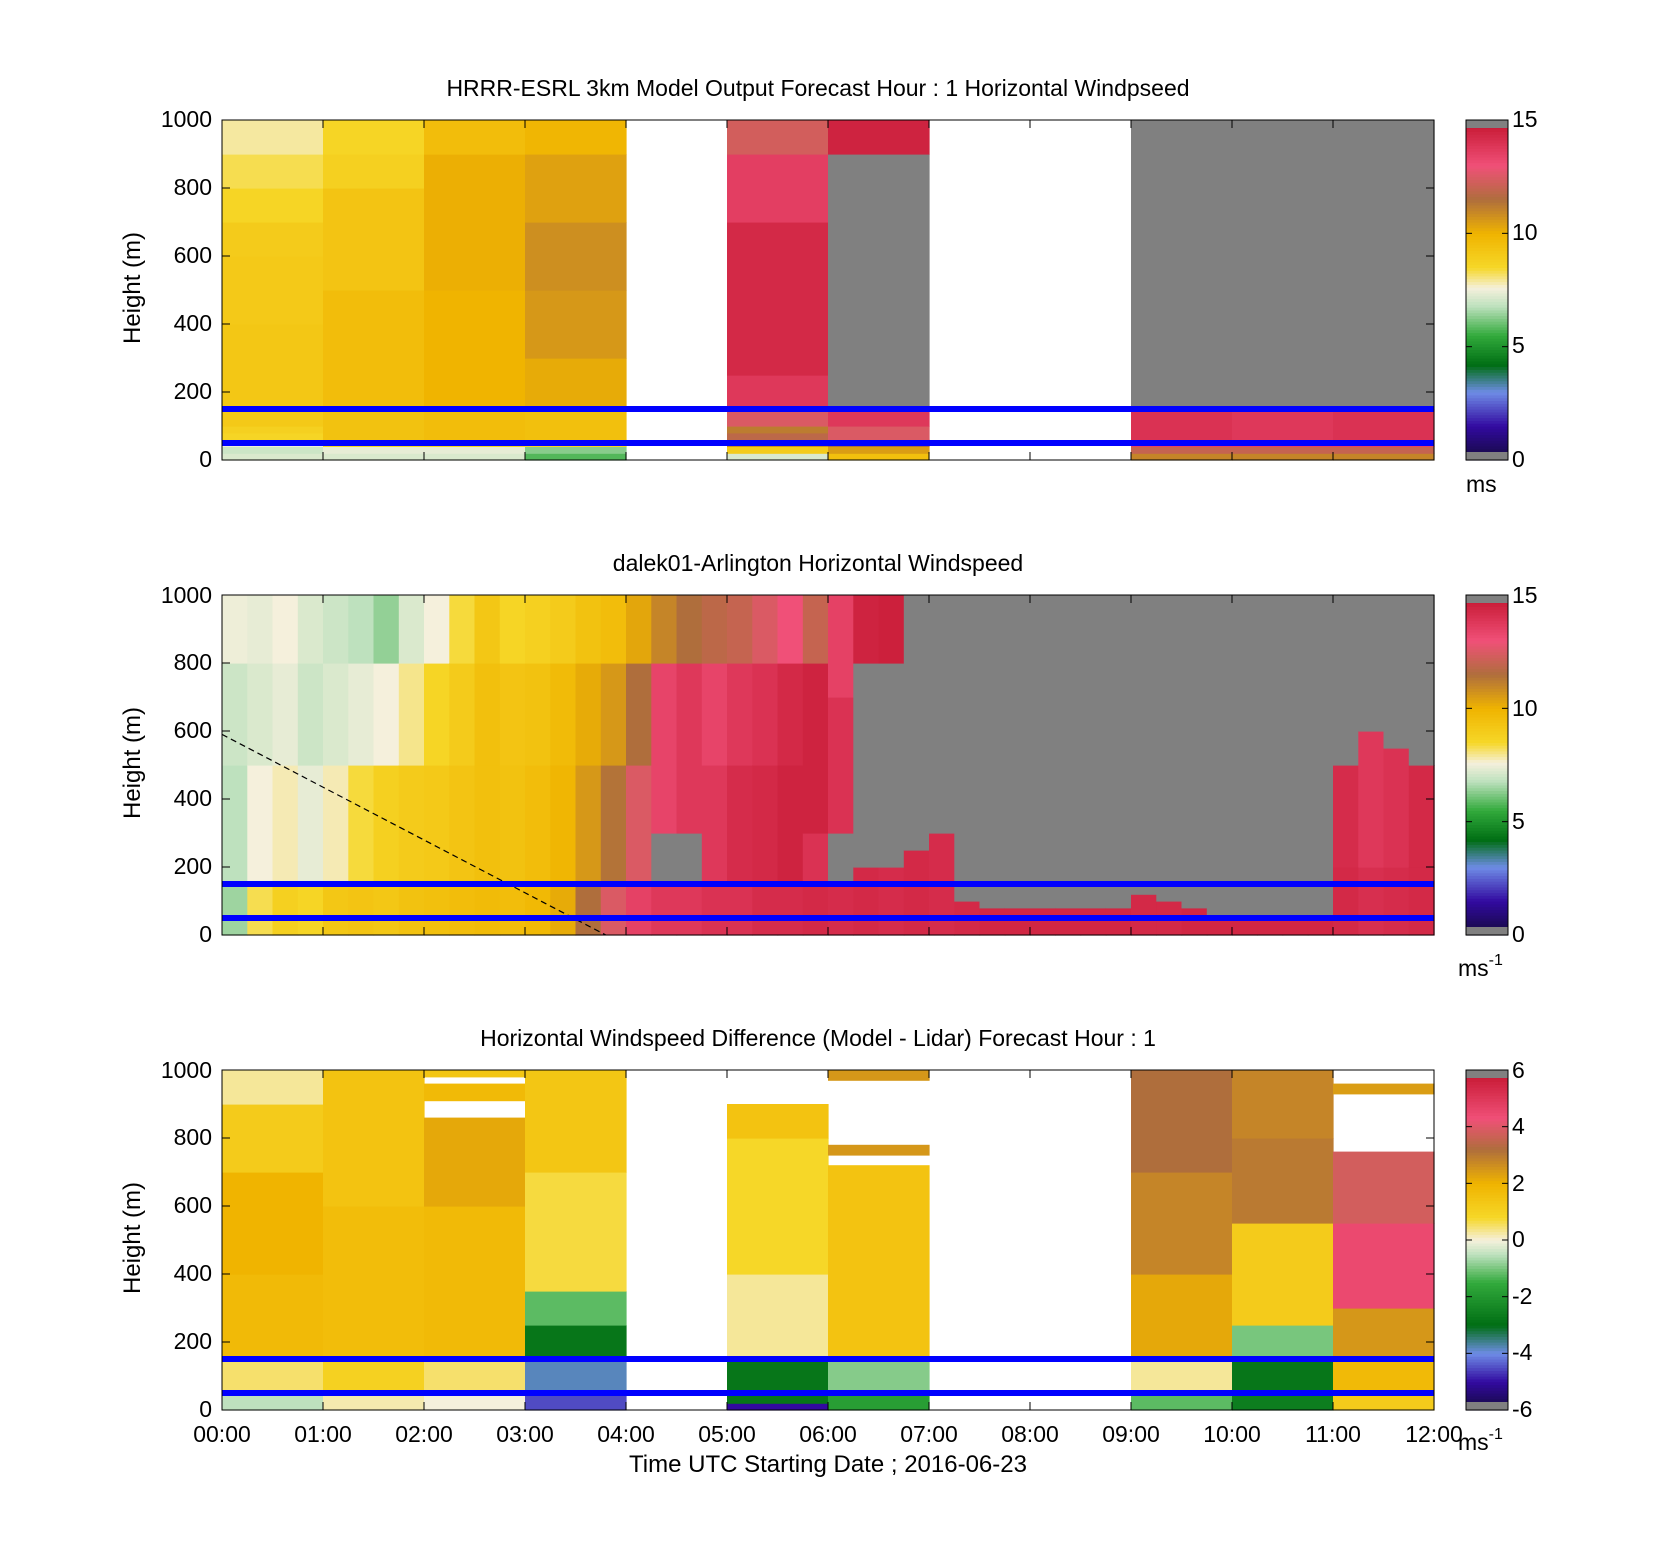 The height and width of the screenshot is (1561, 1680). Describe the element at coordinates (1518, 459) in the screenshot. I see `panel-model-colorbar-tick-0: 0` at that location.